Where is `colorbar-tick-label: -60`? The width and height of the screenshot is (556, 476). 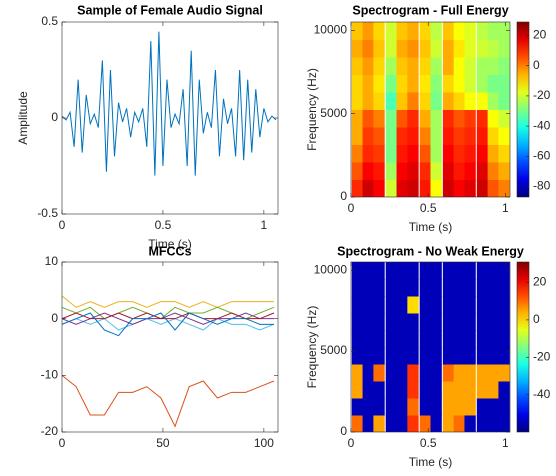 colorbar-tick-label: -60 is located at coordinates (542, 155).